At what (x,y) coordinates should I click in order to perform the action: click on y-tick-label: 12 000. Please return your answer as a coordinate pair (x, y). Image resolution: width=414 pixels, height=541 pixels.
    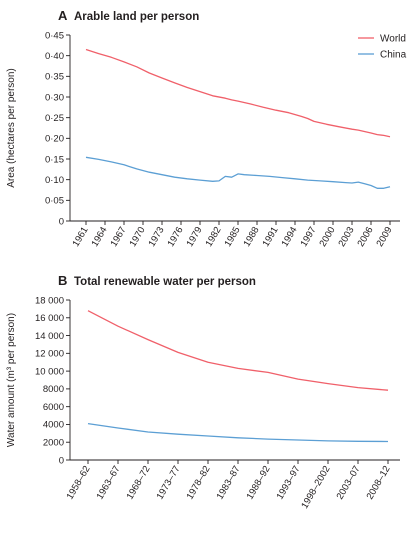
    Looking at the image, I should click on (49, 354).